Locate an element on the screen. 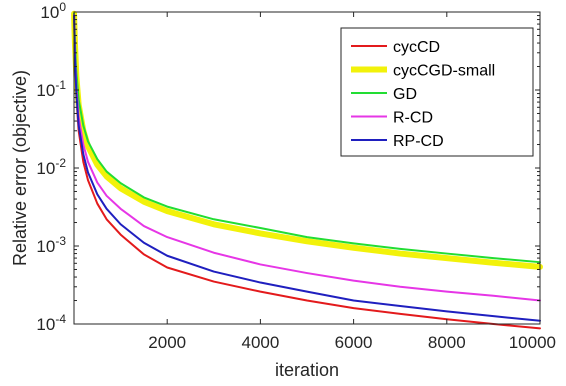 This screenshot has height=386, width=566. x-tick-label: 8000 is located at coordinates (447, 342).